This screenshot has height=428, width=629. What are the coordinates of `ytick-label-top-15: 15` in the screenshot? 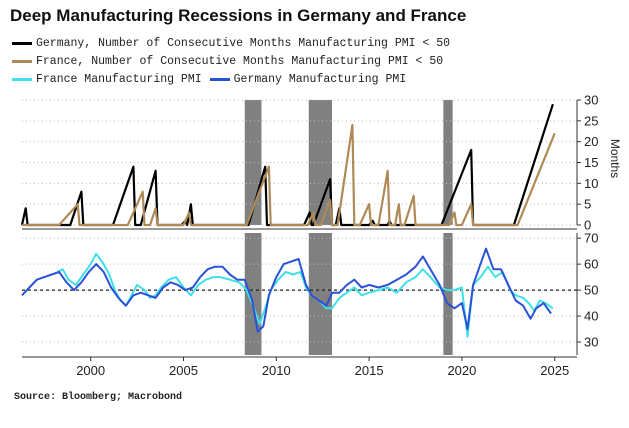 It's located at (591, 162).